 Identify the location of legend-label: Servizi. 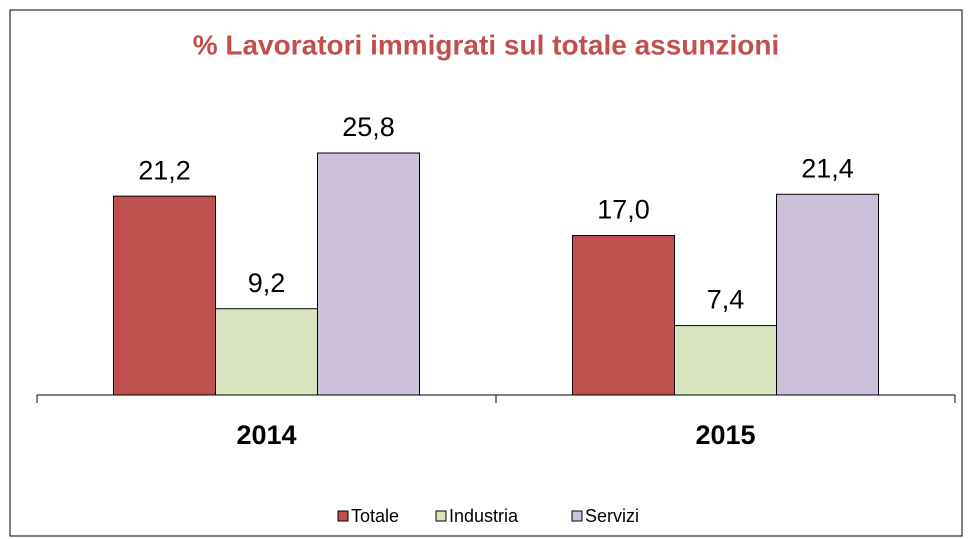
(612, 516).